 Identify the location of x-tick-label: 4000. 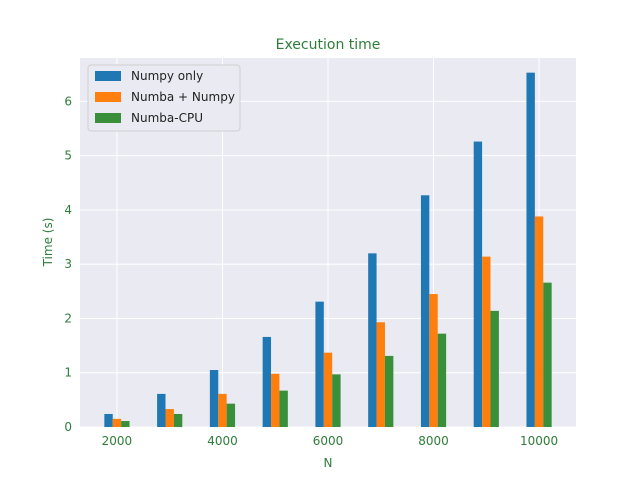
(222, 441).